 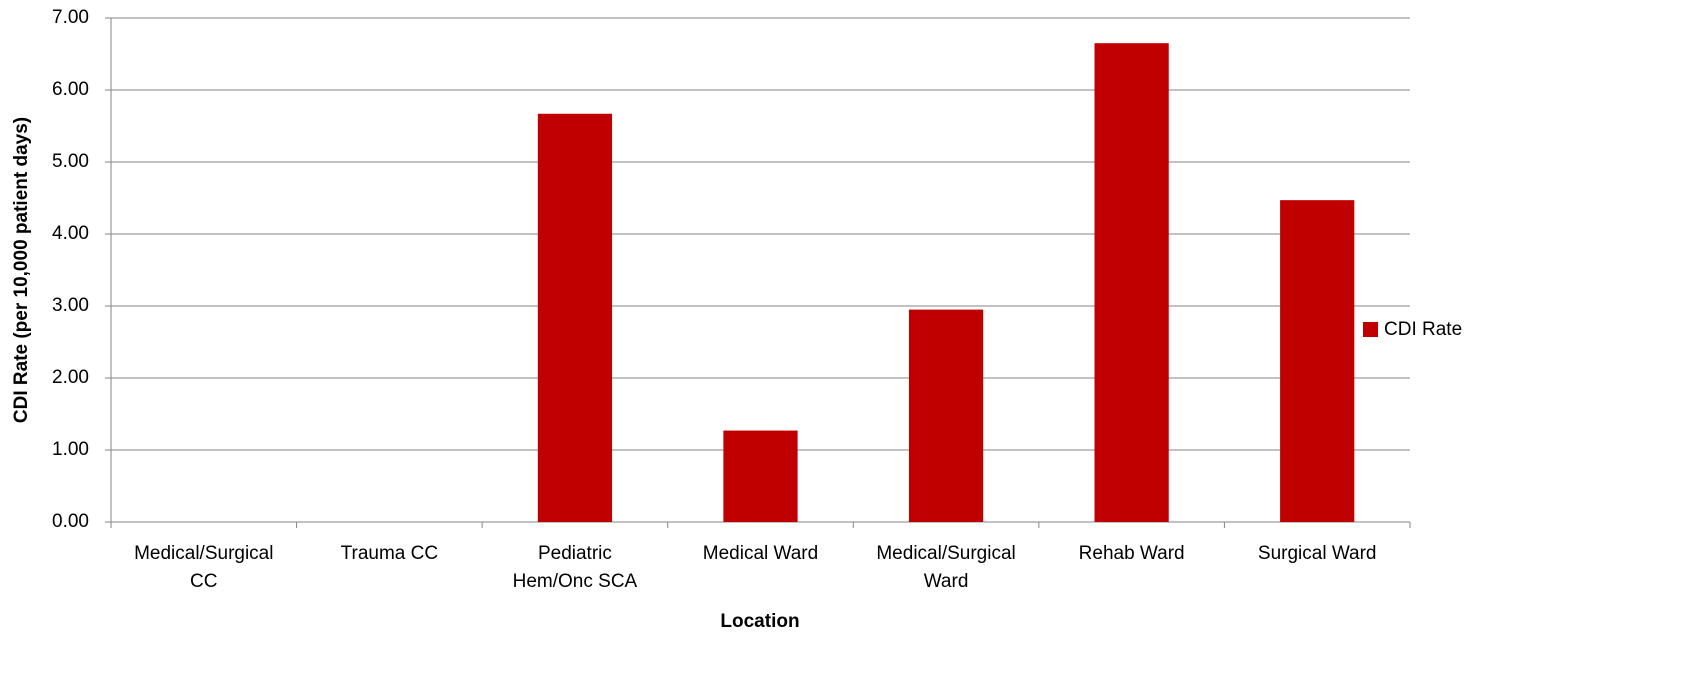 I want to click on y-tick-label: 7.00, so click(x=70, y=17).